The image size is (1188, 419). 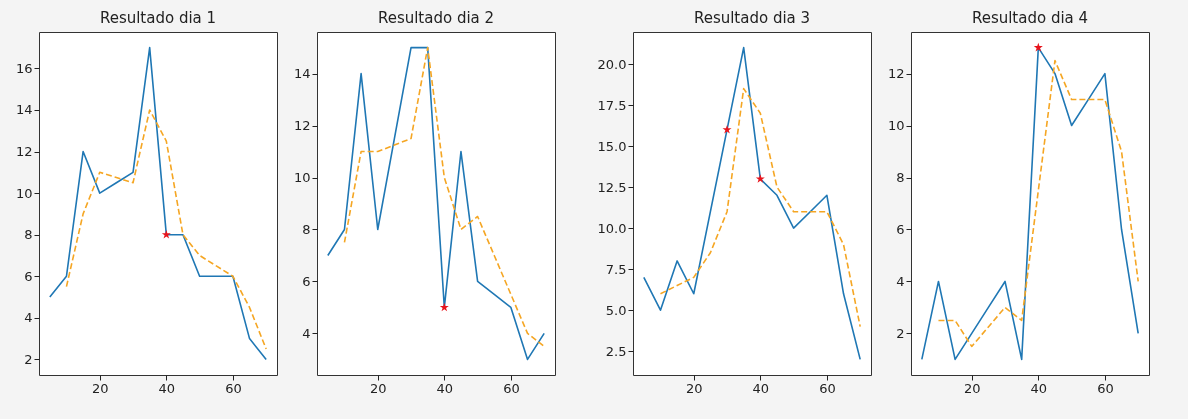 I want to click on y-tick-label: 10.0, so click(x=612, y=228).